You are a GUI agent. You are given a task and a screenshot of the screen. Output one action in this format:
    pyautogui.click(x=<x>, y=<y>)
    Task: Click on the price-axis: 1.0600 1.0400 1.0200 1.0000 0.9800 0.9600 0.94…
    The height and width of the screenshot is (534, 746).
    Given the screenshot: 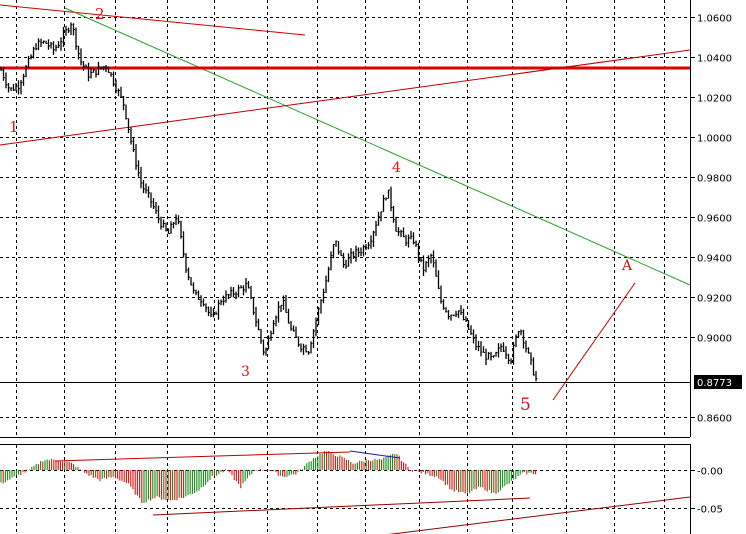 What is the action you would take?
    pyautogui.click(x=711, y=265)
    